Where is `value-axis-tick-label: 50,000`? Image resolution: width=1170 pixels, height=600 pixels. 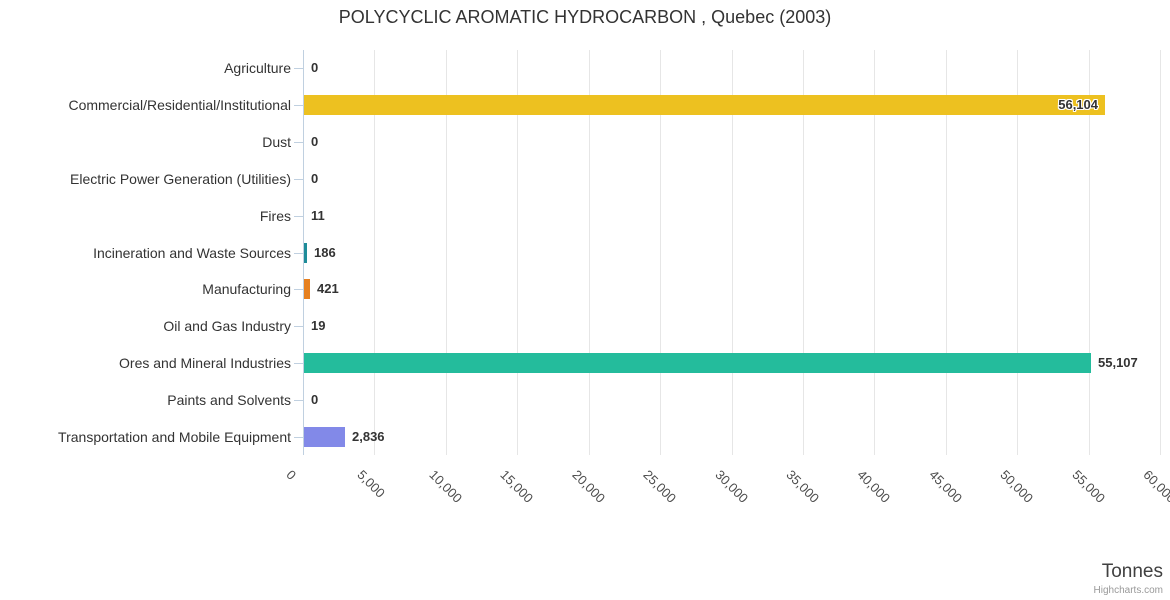 value-axis-tick-label: 50,000 is located at coordinates (1017, 486).